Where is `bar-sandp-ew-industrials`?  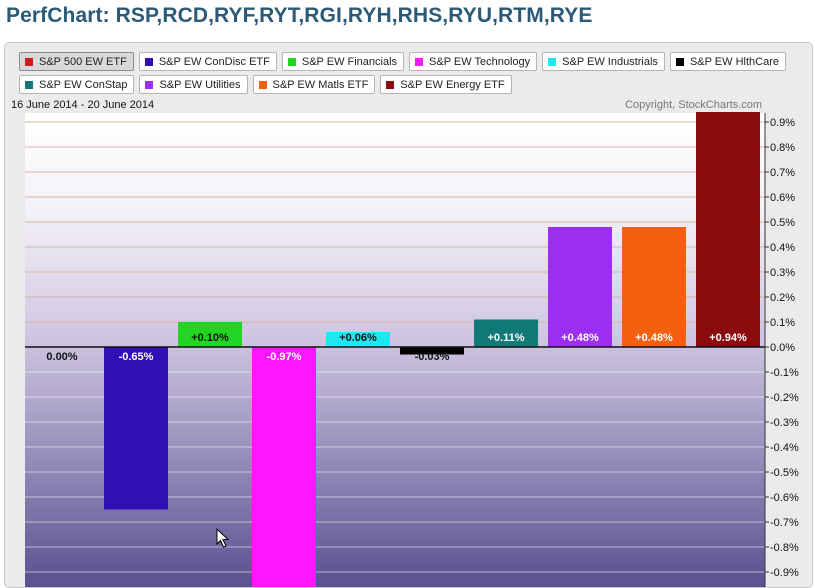
bar-sandp-ew-industrials is located at coordinates (358, 339).